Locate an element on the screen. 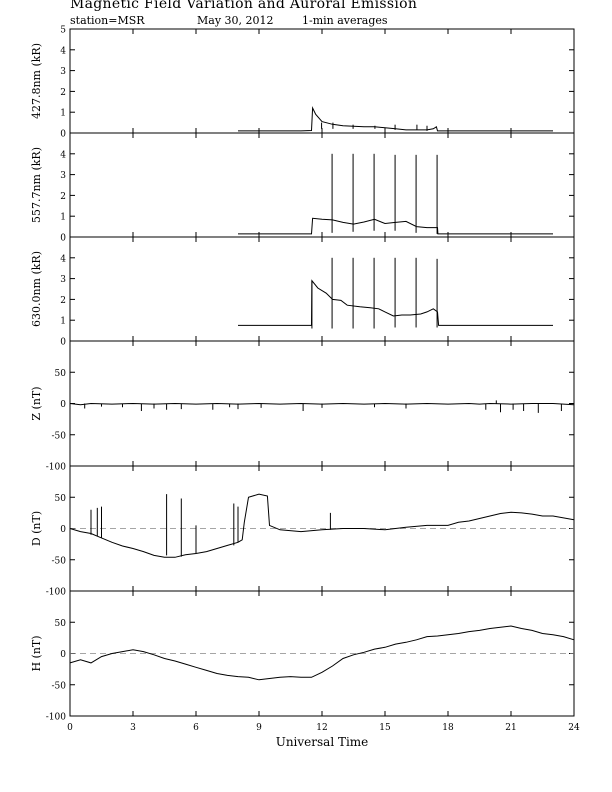 Image resolution: width=612 pixels, height=792 pixels. panel-1-frame is located at coordinates (322, 81).